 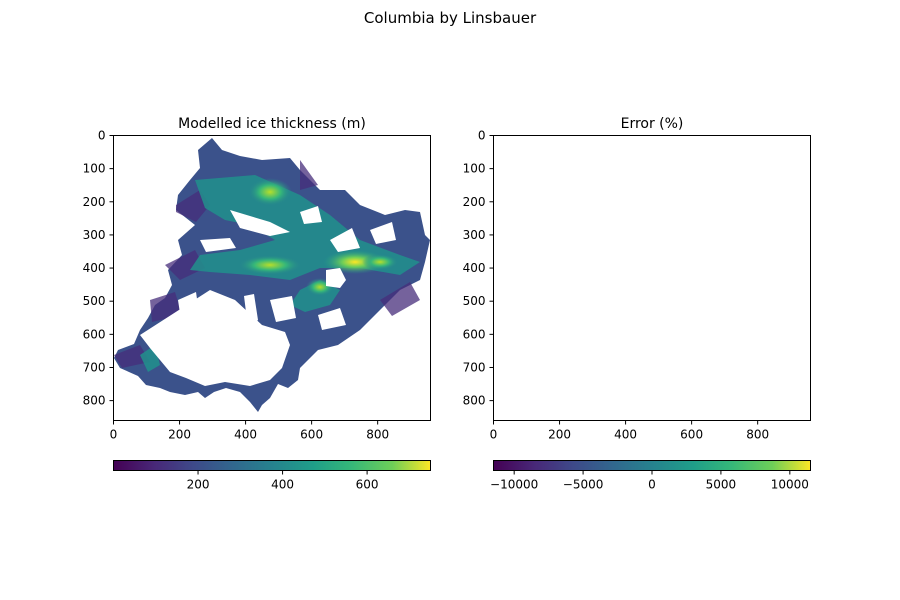 I want to click on thickness-colorbar, so click(x=272, y=465).